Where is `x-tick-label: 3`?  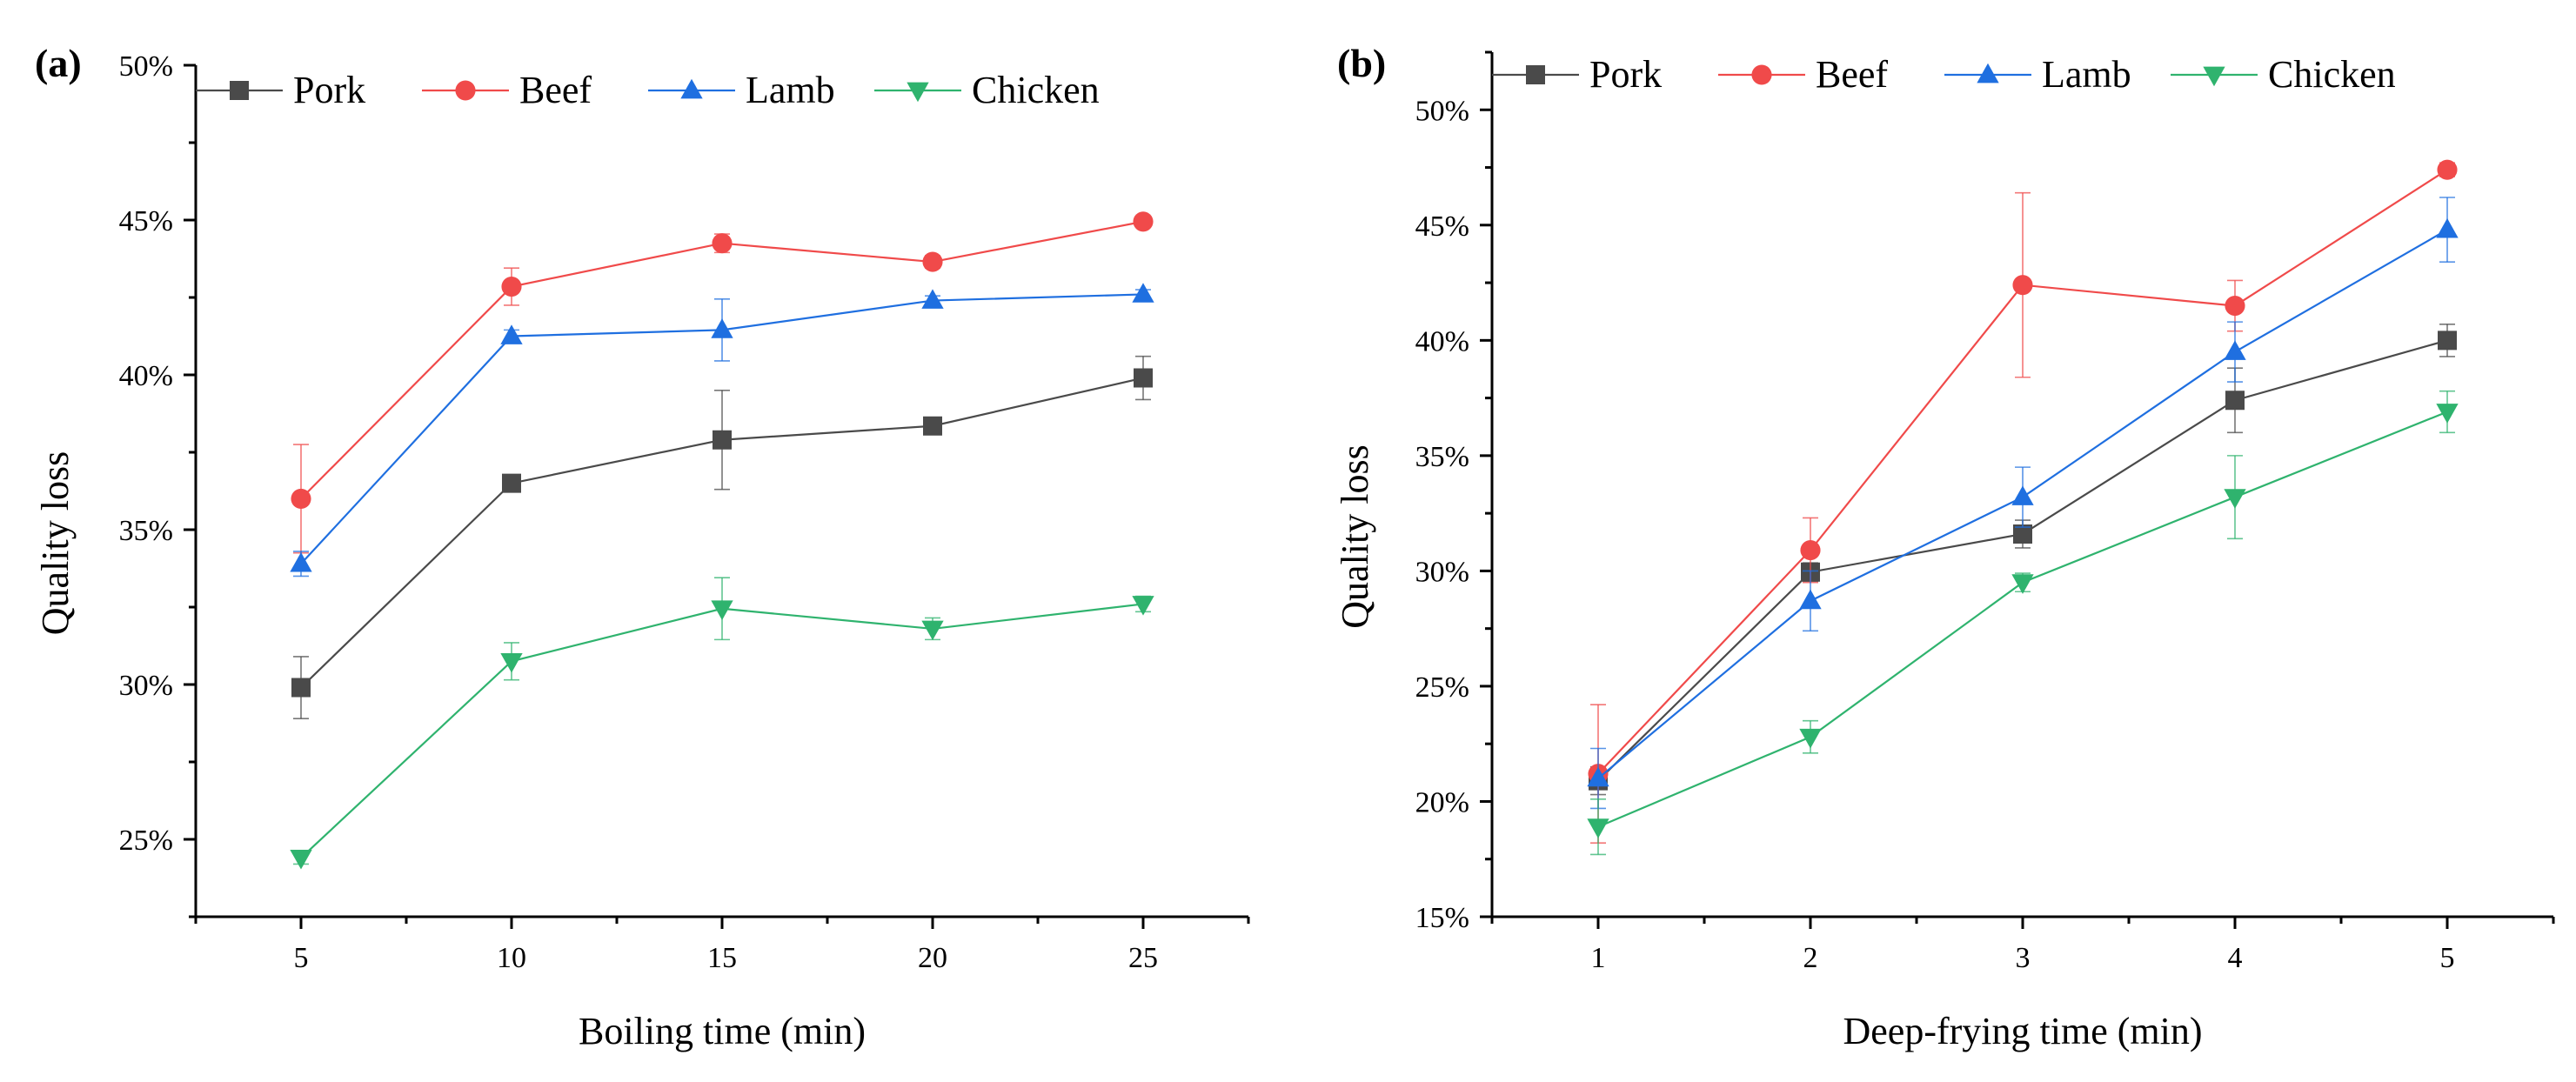 x-tick-label: 3 is located at coordinates (2024, 958).